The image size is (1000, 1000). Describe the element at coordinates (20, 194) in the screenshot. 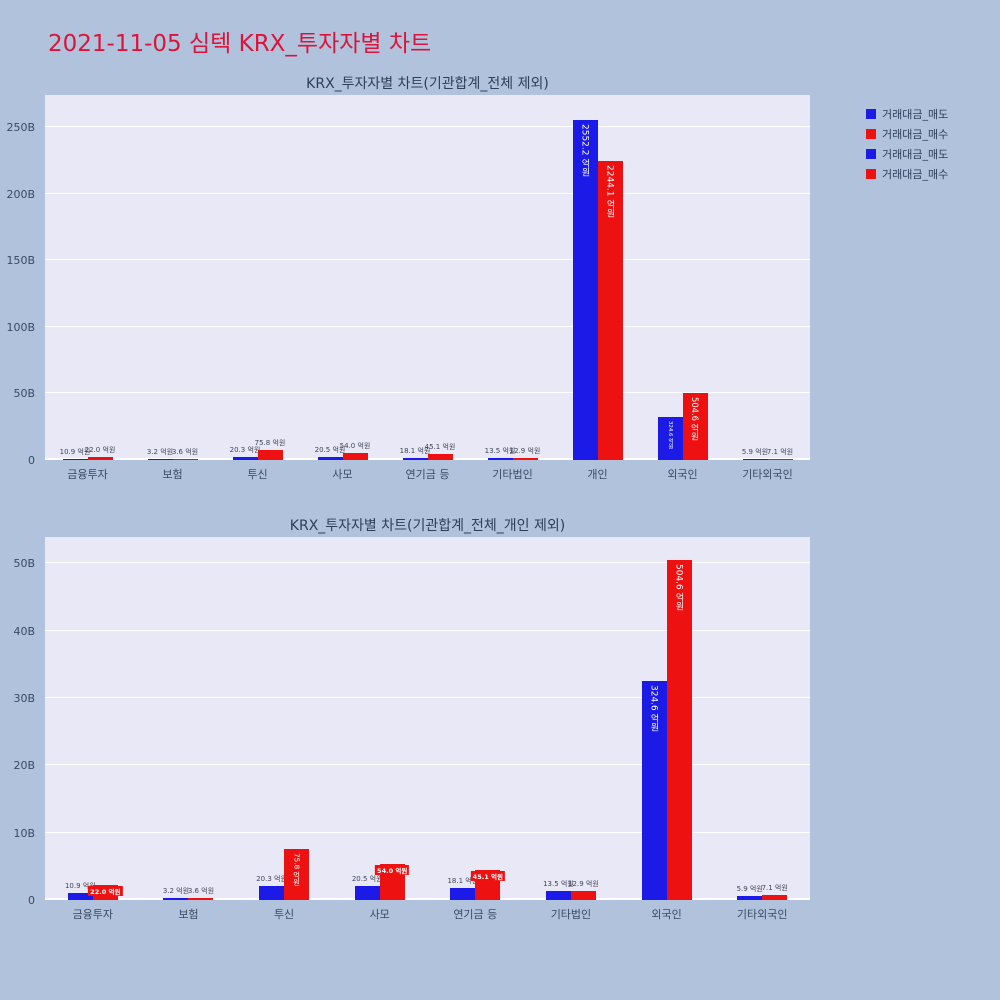

I see `y-tick-label: 200B` at that location.